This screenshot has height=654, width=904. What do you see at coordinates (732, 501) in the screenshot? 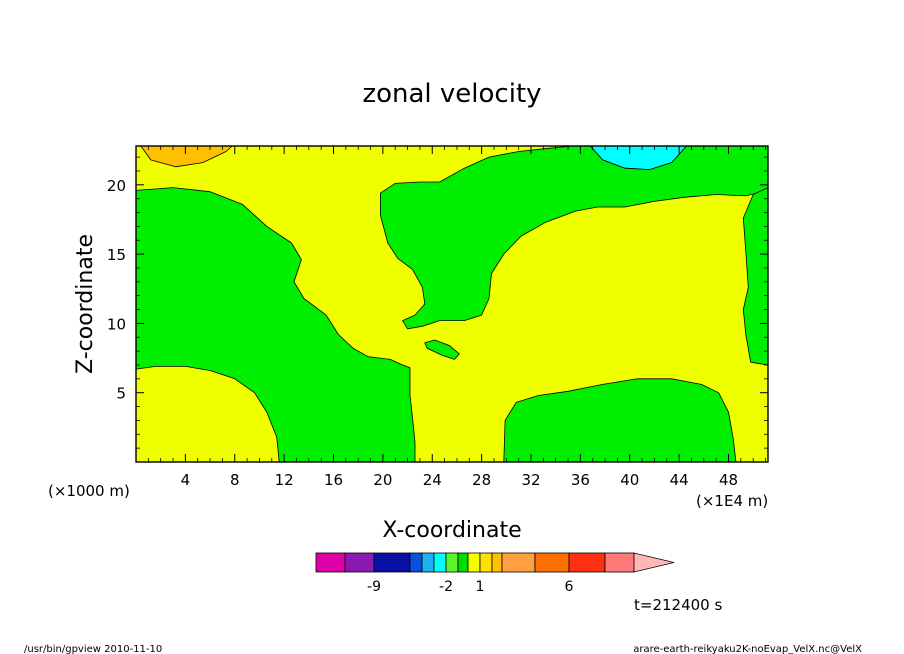
I see `y-unit-label: (×1E4 m)` at bounding box center [732, 501].